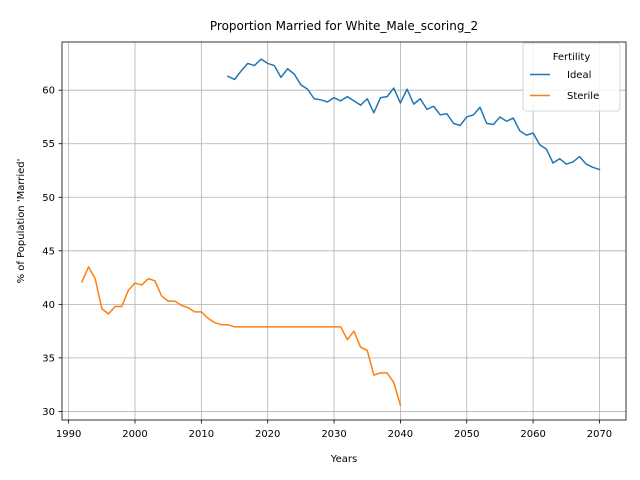  What do you see at coordinates (48, 305) in the screenshot?
I see `y-tick-label: 40` at bounding box center [48, 305].